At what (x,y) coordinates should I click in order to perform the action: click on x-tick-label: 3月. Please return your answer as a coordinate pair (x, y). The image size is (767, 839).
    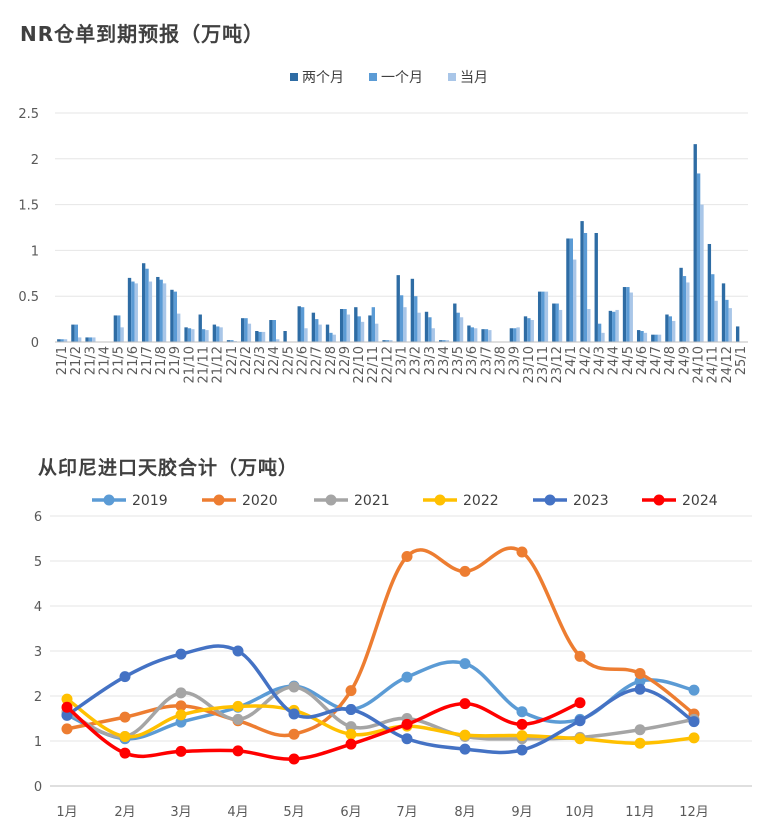
    Looking at the image, I should click on (180, 812).